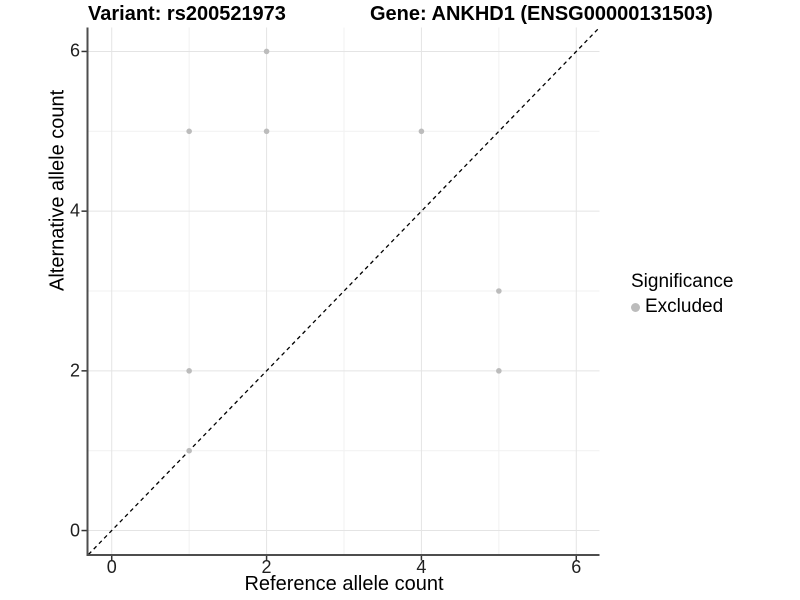 This screenshot has height=600, width=800. What do you see at coordinates (344, 584) in the screenshot?
I see `x-axis-title: Reference allele count` at bounding box center [344, 584].